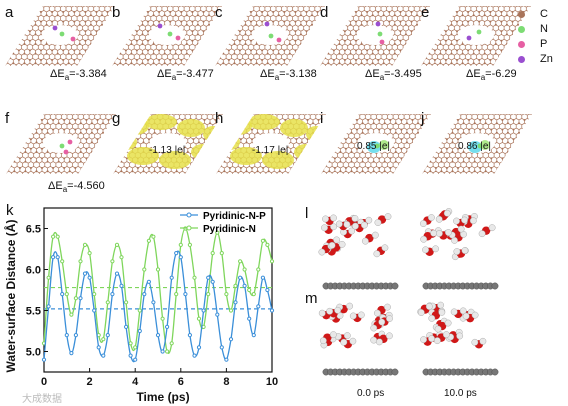 This screenshot has height=406, width=568. What do you see at coordinates (477, 144) in the screenshot?
I see `structure-j` at bounding box center [477, 144].